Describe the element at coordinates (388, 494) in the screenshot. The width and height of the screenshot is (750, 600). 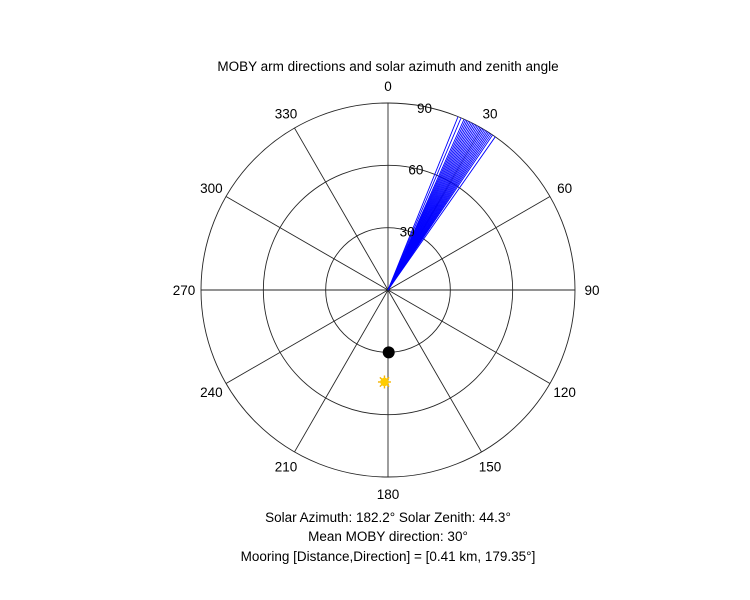
I see `angle-tick-label: 180` at that location.